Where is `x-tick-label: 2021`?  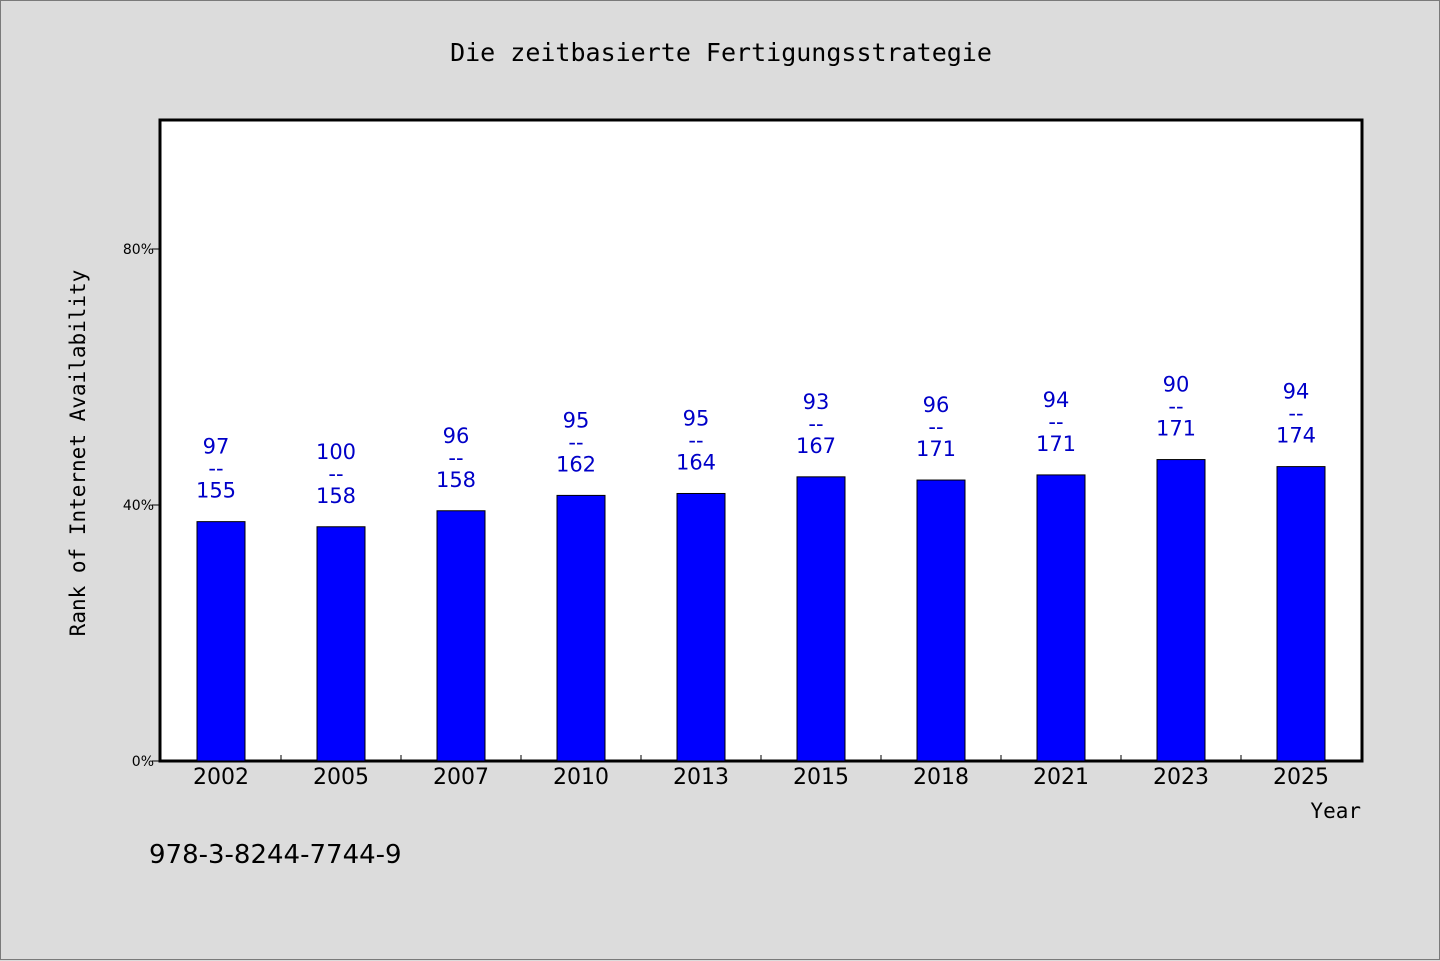 x-tick-label: 2021 is located at coordinates (1061, 777).